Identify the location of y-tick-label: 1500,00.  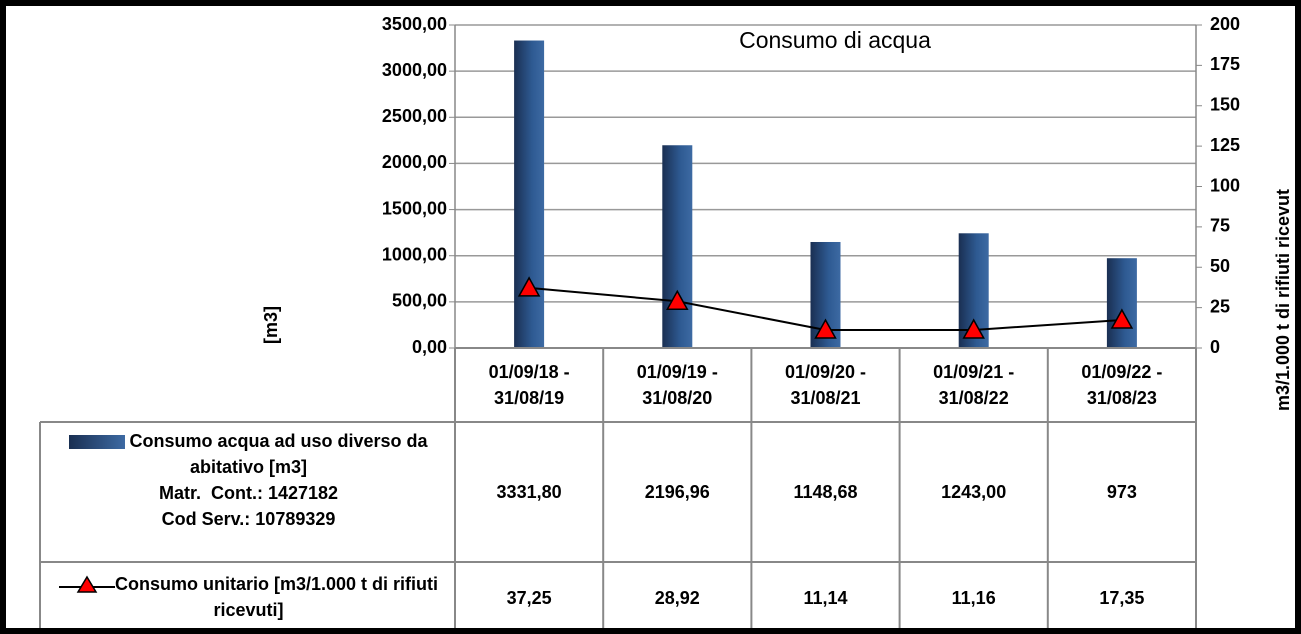
(414, 208).